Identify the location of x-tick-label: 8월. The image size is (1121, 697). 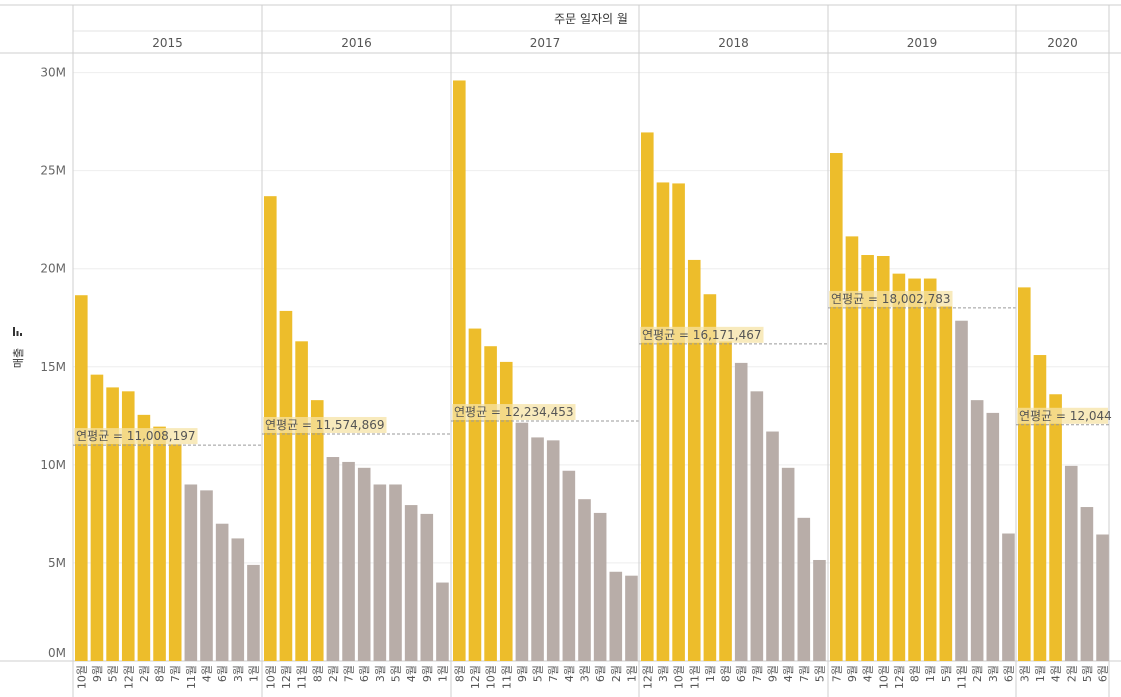
(915, 673).